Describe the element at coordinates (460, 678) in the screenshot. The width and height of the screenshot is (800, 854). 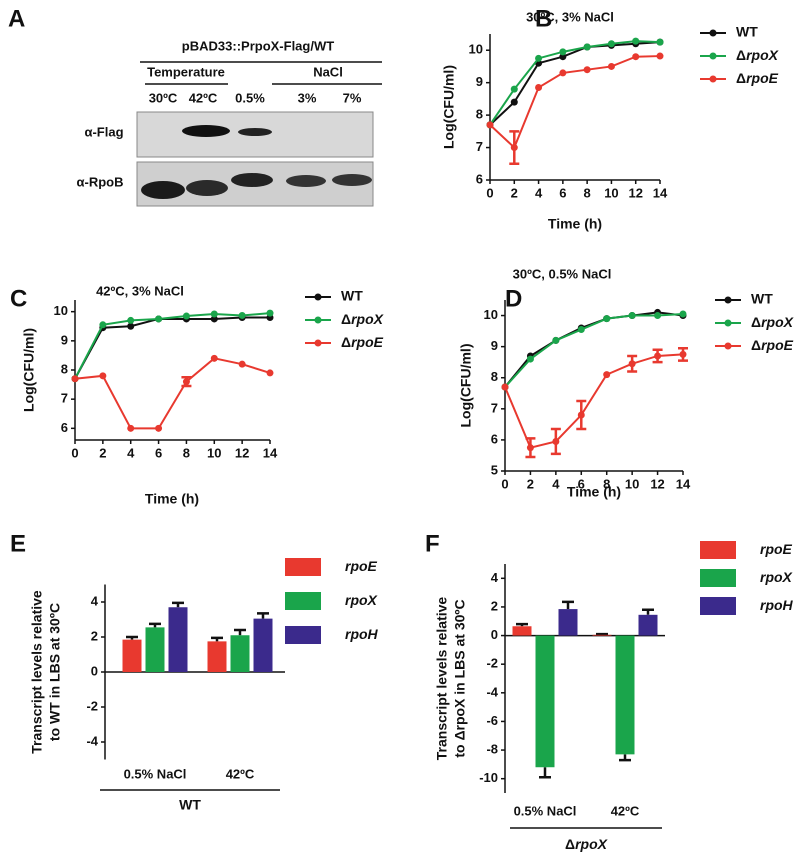
I see `y-axis-label: to ΔrpoX in LBS at 30ºC` at that location.